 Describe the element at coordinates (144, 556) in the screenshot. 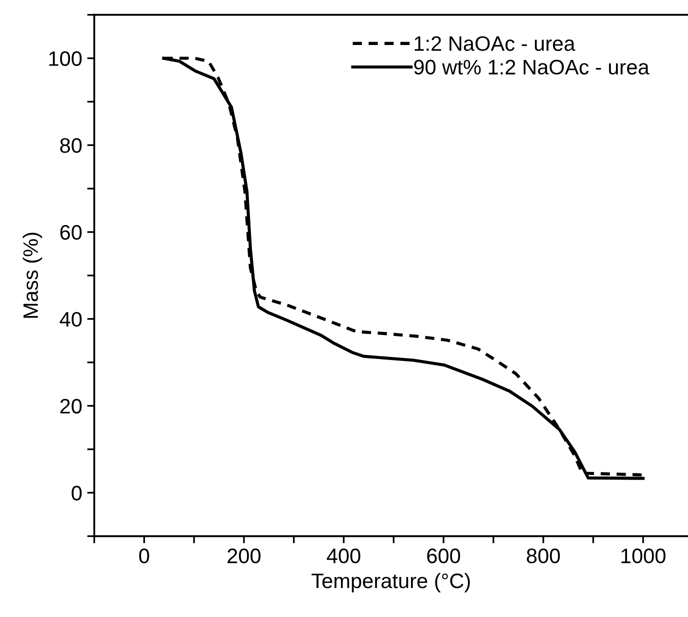

I see `x-tick-label: 0` at that location.